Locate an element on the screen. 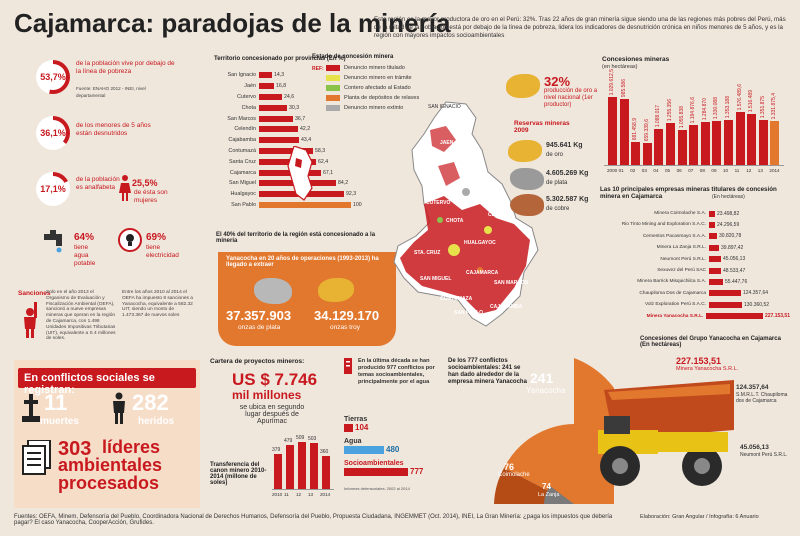  injured-label: heridos is located at coordinates (156, 421).